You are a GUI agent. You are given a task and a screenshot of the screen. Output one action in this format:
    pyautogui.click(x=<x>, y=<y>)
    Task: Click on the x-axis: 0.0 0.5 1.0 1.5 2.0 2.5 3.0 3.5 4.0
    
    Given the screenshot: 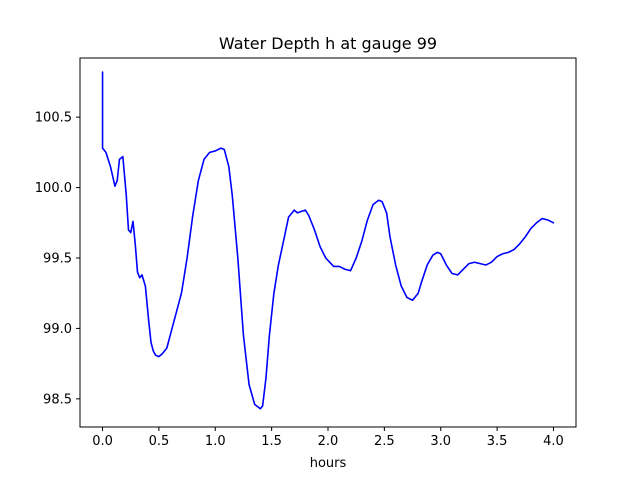 What is the action you would take?
    pyautogui.click(x=328, y=438)
    